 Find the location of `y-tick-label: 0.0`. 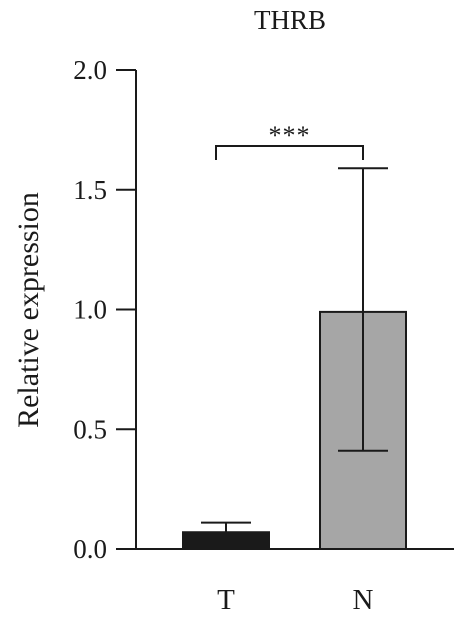

y-tick-label: 0.0 is located at coordinates (90, 549).